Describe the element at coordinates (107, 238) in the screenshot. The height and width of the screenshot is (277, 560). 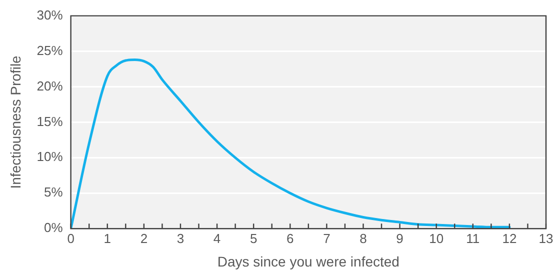
I see `x-tick-label: 1` at that location.